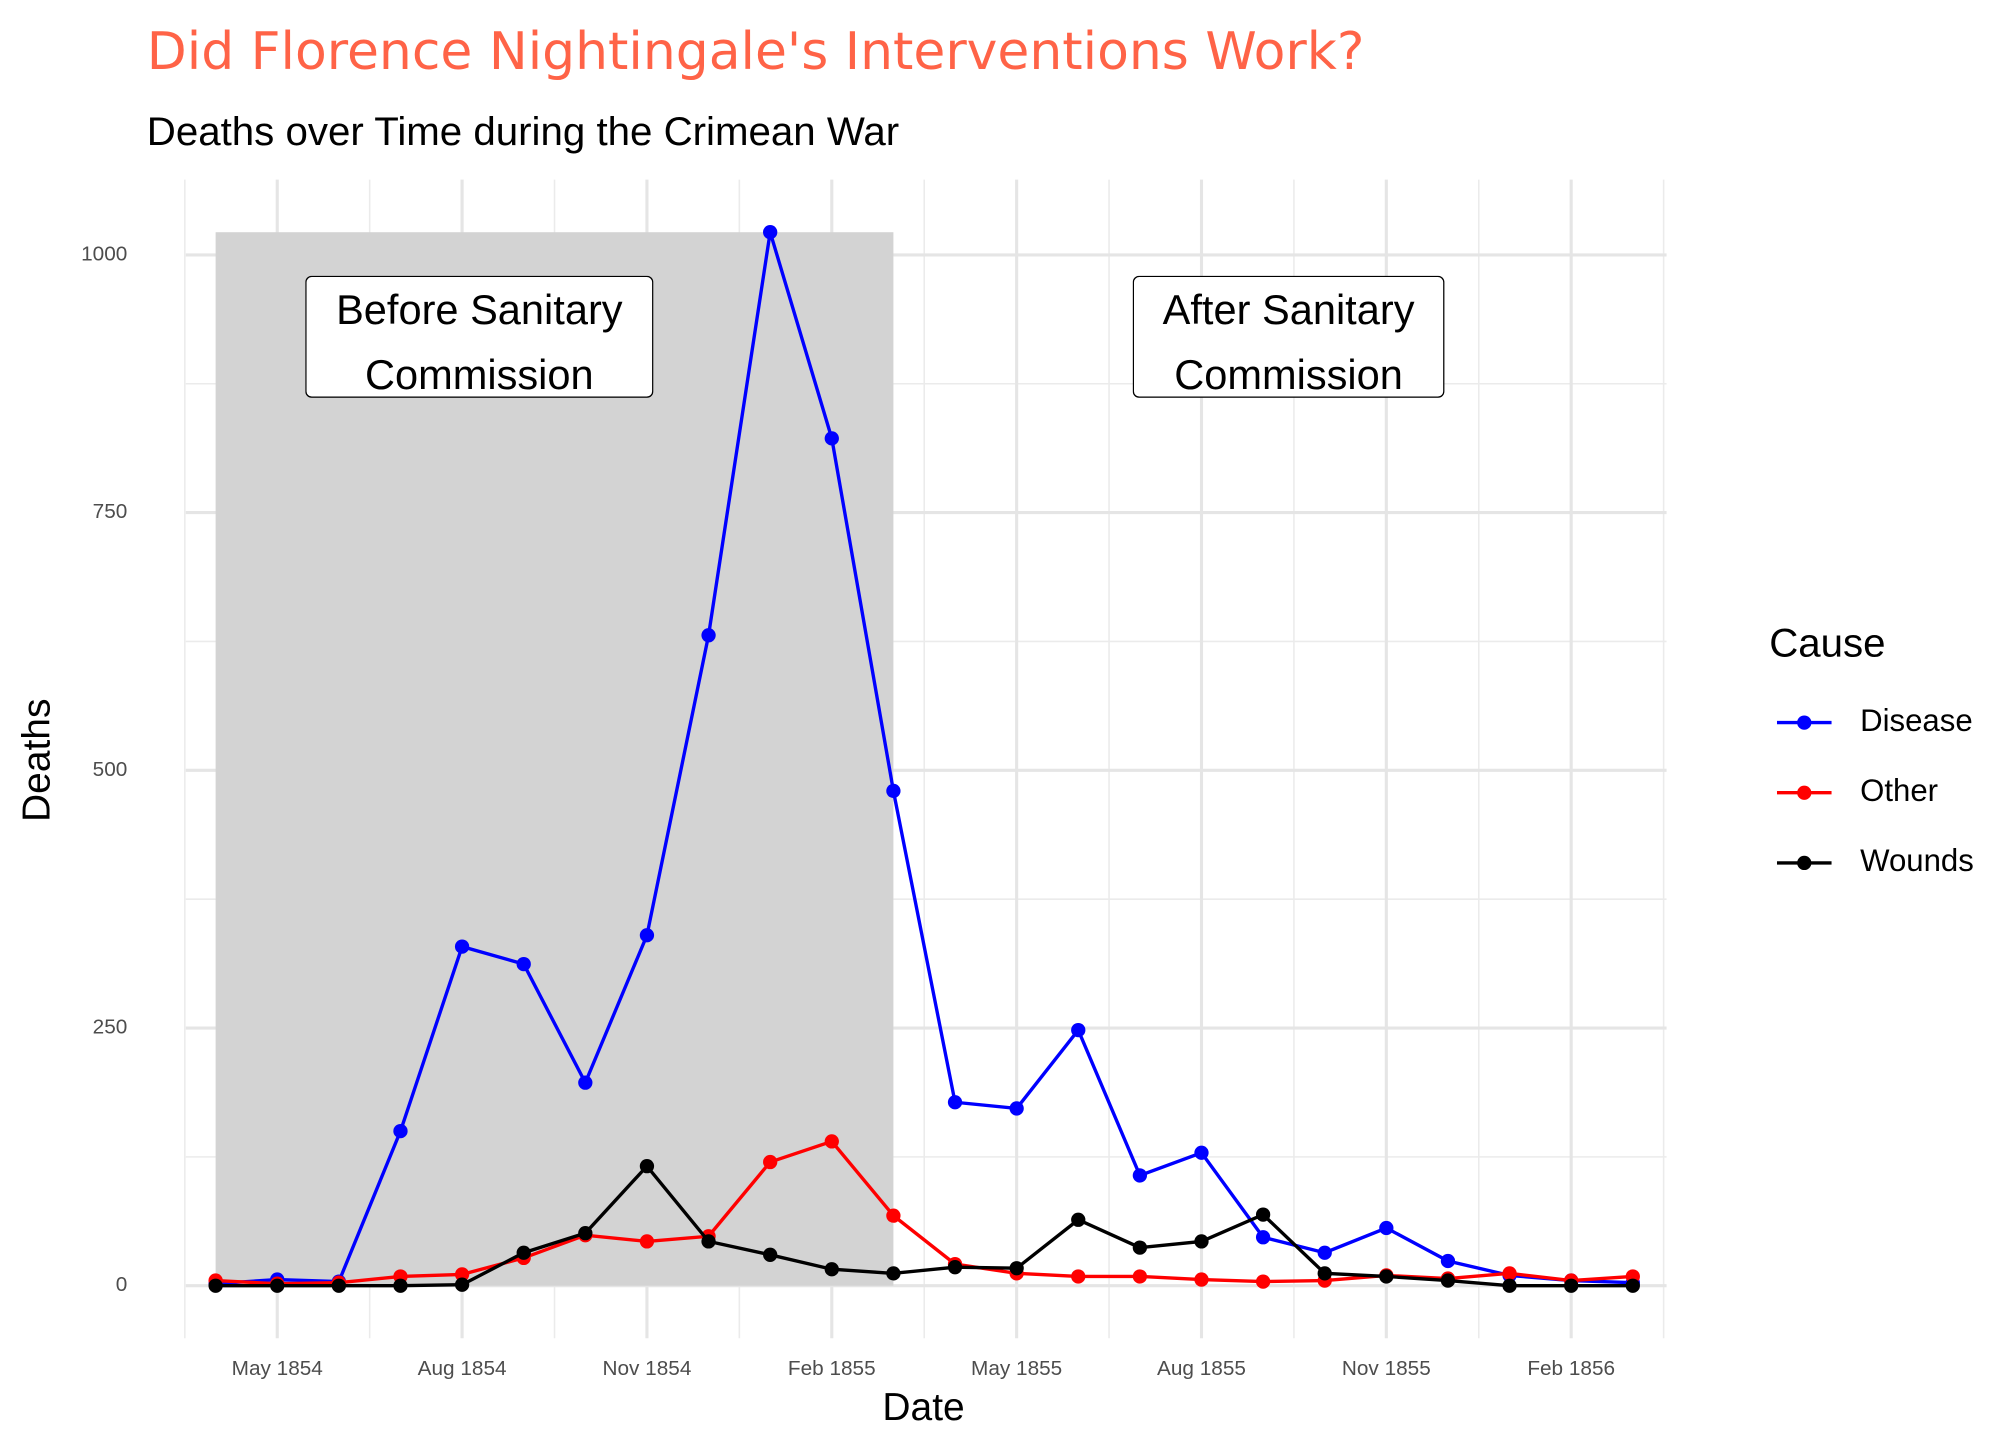 This screenshot has height=1440, width=2016. Describe the element at coordinates (110, 1027) in the screenshot. I see `y-tick-label: 250` at that location.